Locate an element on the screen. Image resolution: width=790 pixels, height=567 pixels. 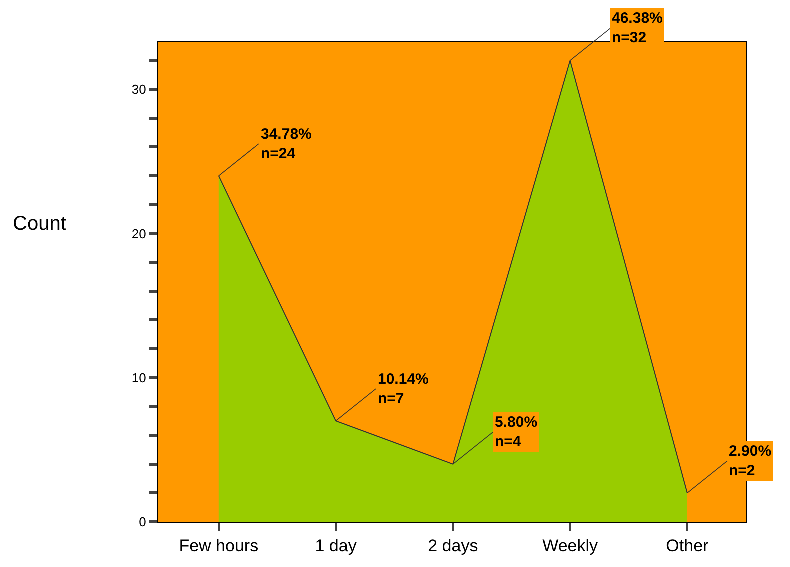
data-label: 10.14% n=7 is located at coordinates (403, 389).